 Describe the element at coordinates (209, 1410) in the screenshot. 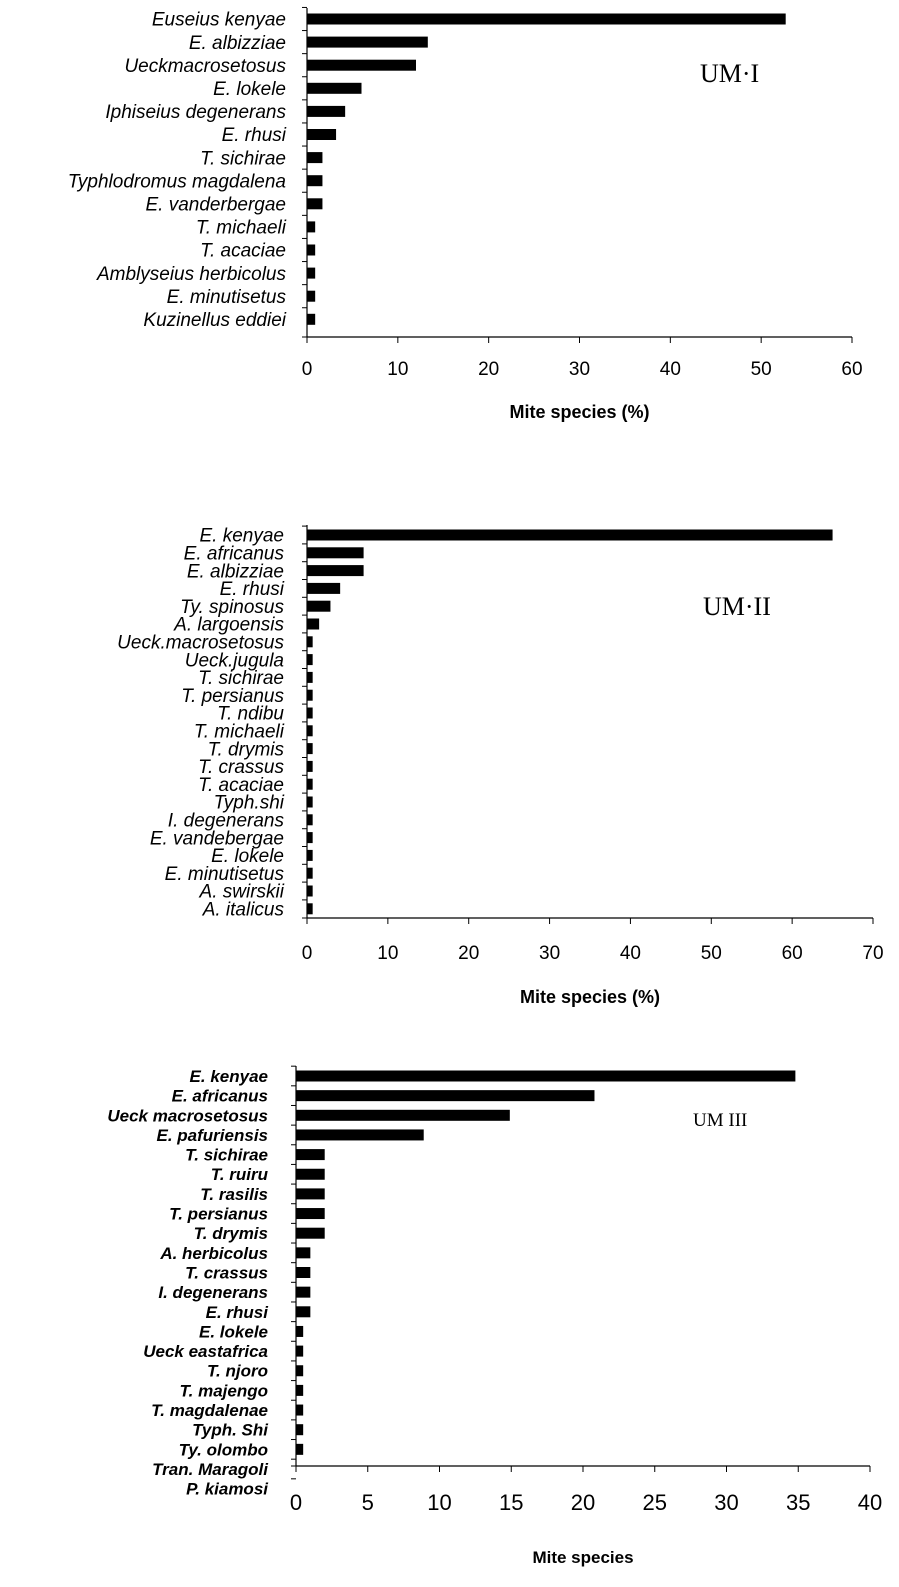

I see `category-label: T. magdalenae` at that location.